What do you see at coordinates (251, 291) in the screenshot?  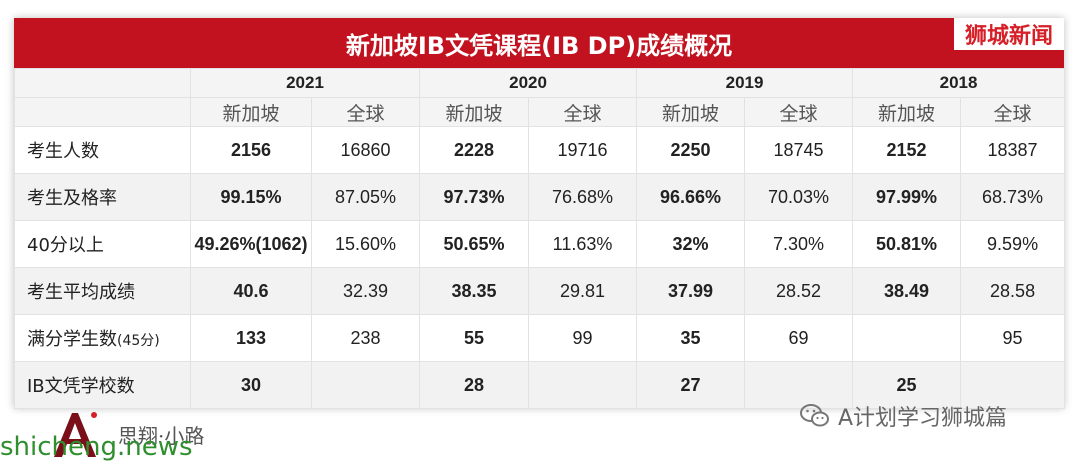 I see `cell-singapore: 40.6` at bounding box center [251, 291].